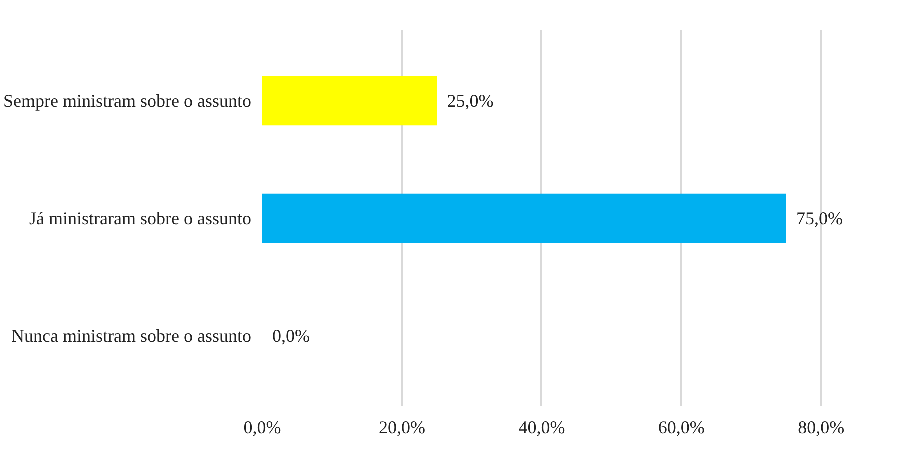  Describe the element at coordinates (263, 428) in the screenshot. I see `x-tick-label: 0,0%` at that location.